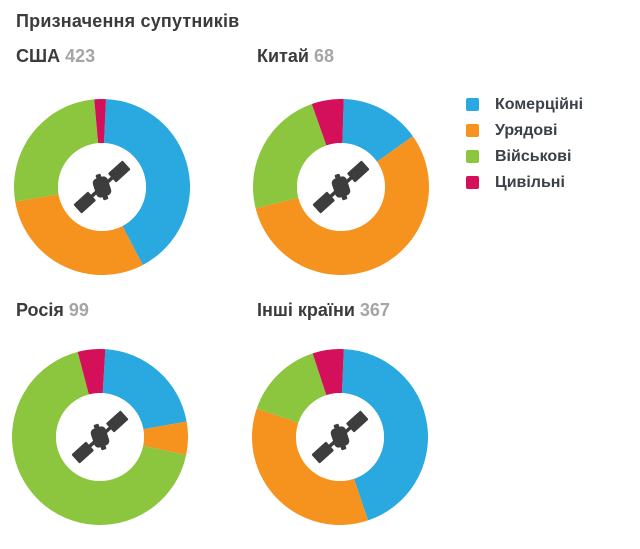  What do you see at coordinates (323, 56) in the screenshot?
I see `satellite-count-china: 68` at bounding box center [323, 56].